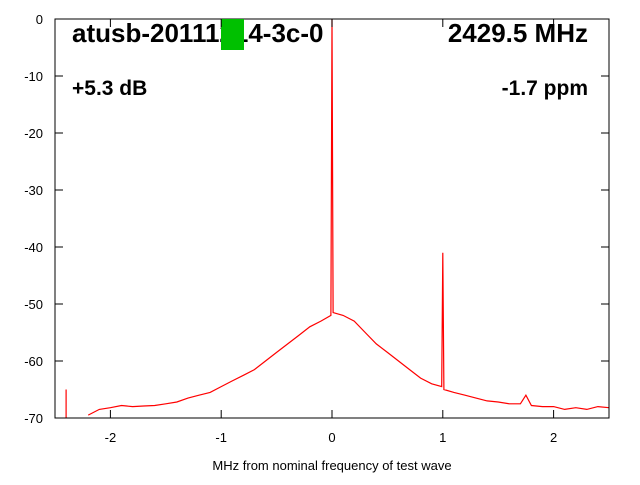 The width and height of the screenshot is (640, 485). I want to click on ppm-label: -1.7 ppm, so click(545, 88).